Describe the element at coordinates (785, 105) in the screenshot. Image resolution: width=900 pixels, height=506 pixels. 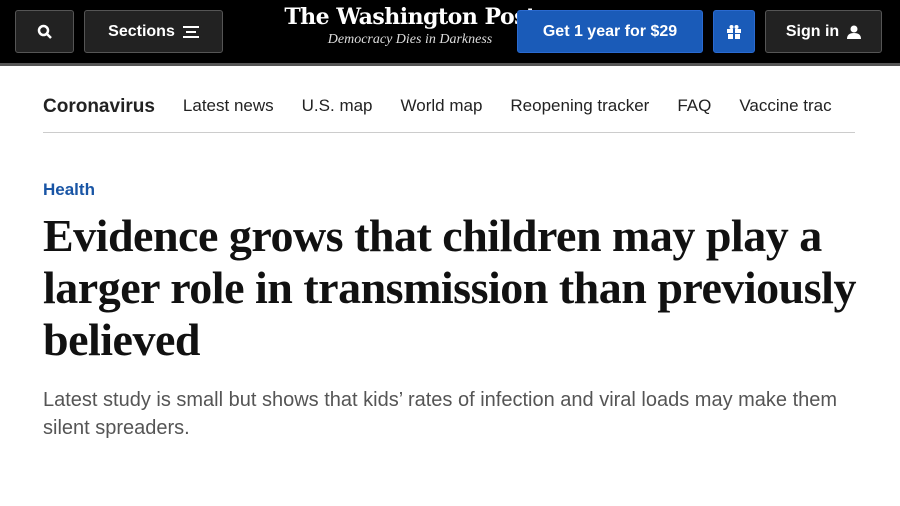
I see `nav-vaccine-tracker: Vaccine trac` at that location.